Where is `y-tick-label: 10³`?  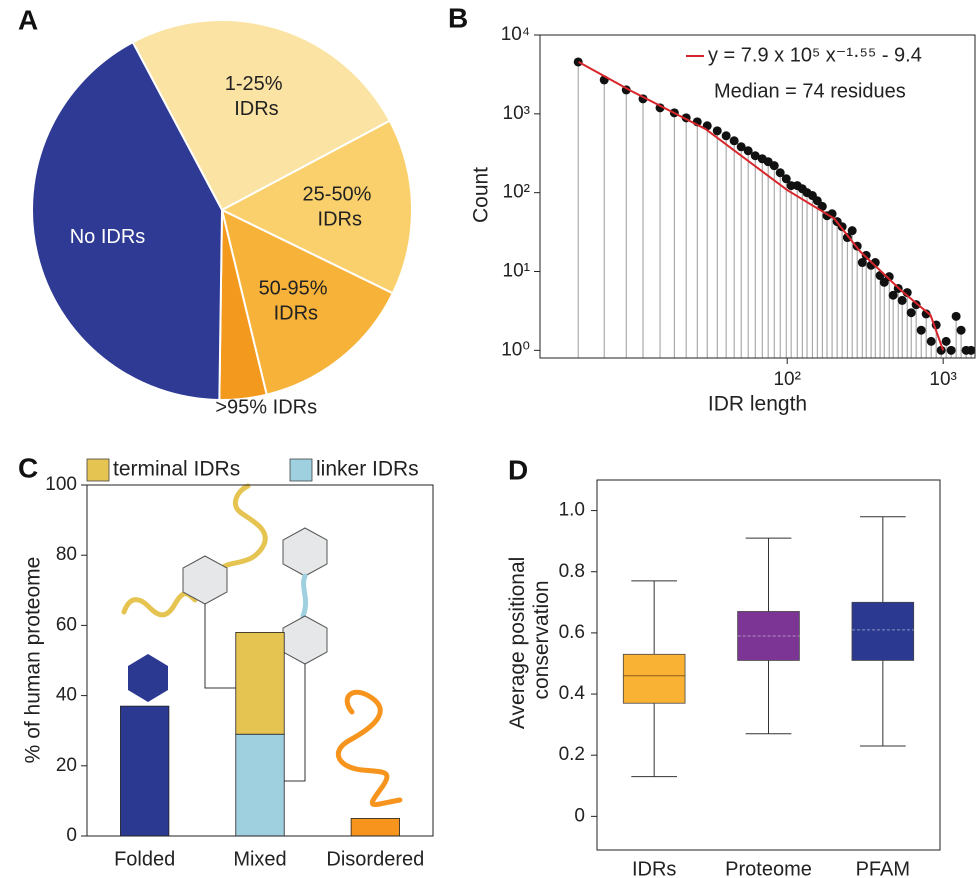
y-tick-label: 10³ is located at coordinates (516, 113).